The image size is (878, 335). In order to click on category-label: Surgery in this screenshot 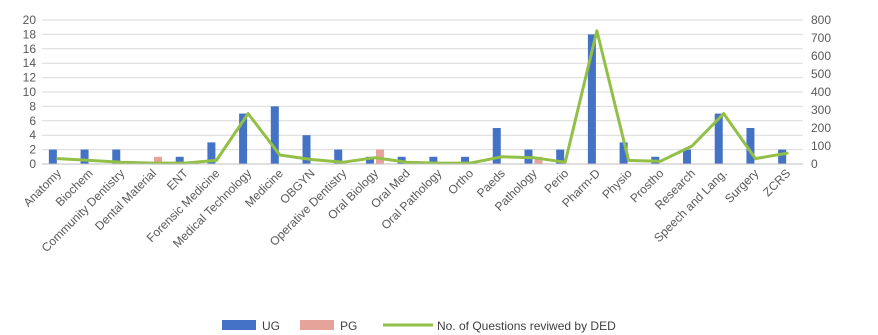, I will do `click(742, 186)`.